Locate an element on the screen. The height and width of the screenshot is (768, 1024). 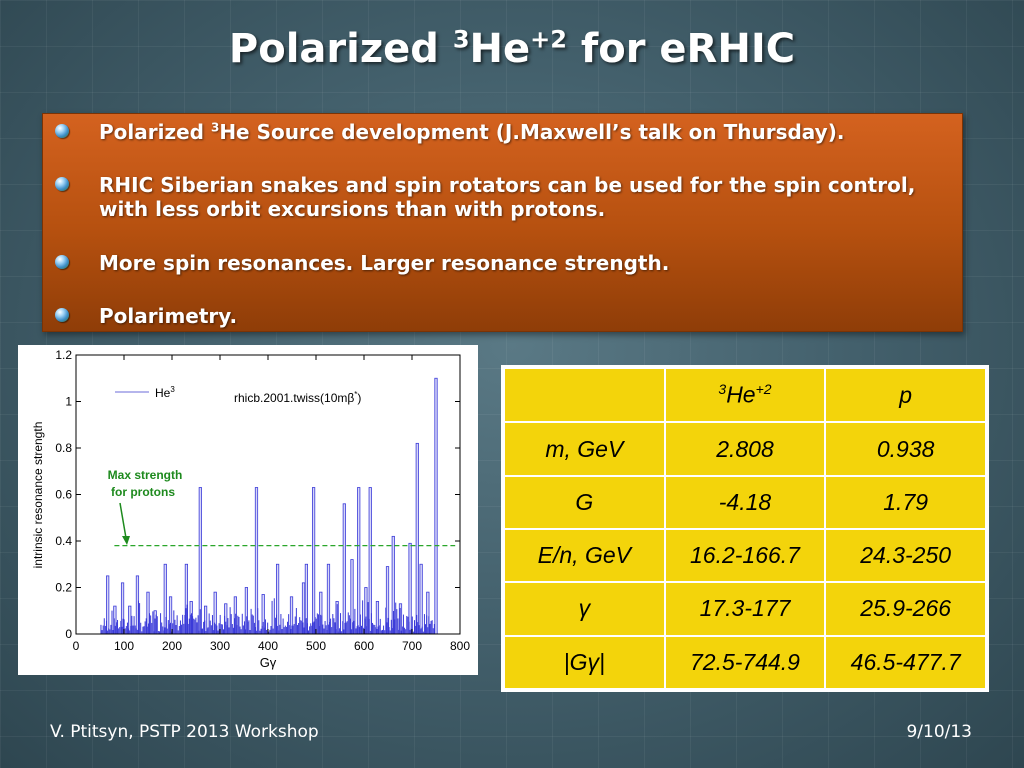
x-tick-label: 200 is located at coordinates (172, 646).